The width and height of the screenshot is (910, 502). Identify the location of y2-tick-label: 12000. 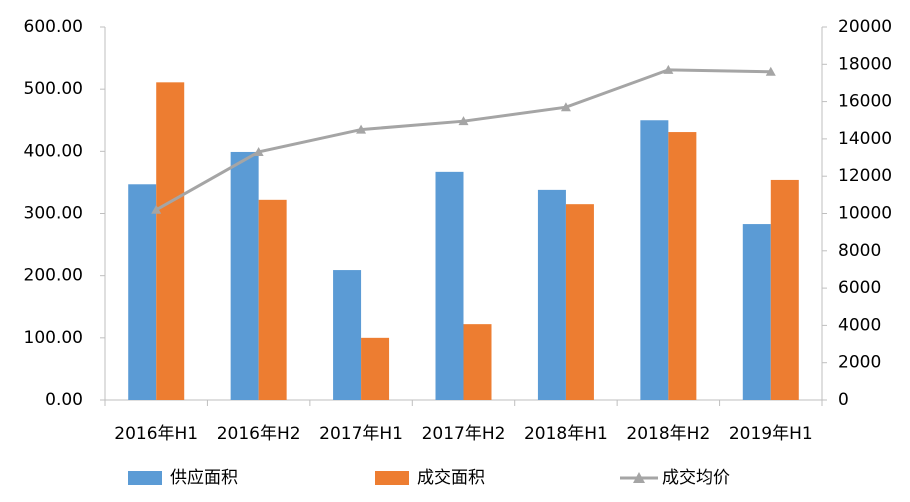
(865, 176).